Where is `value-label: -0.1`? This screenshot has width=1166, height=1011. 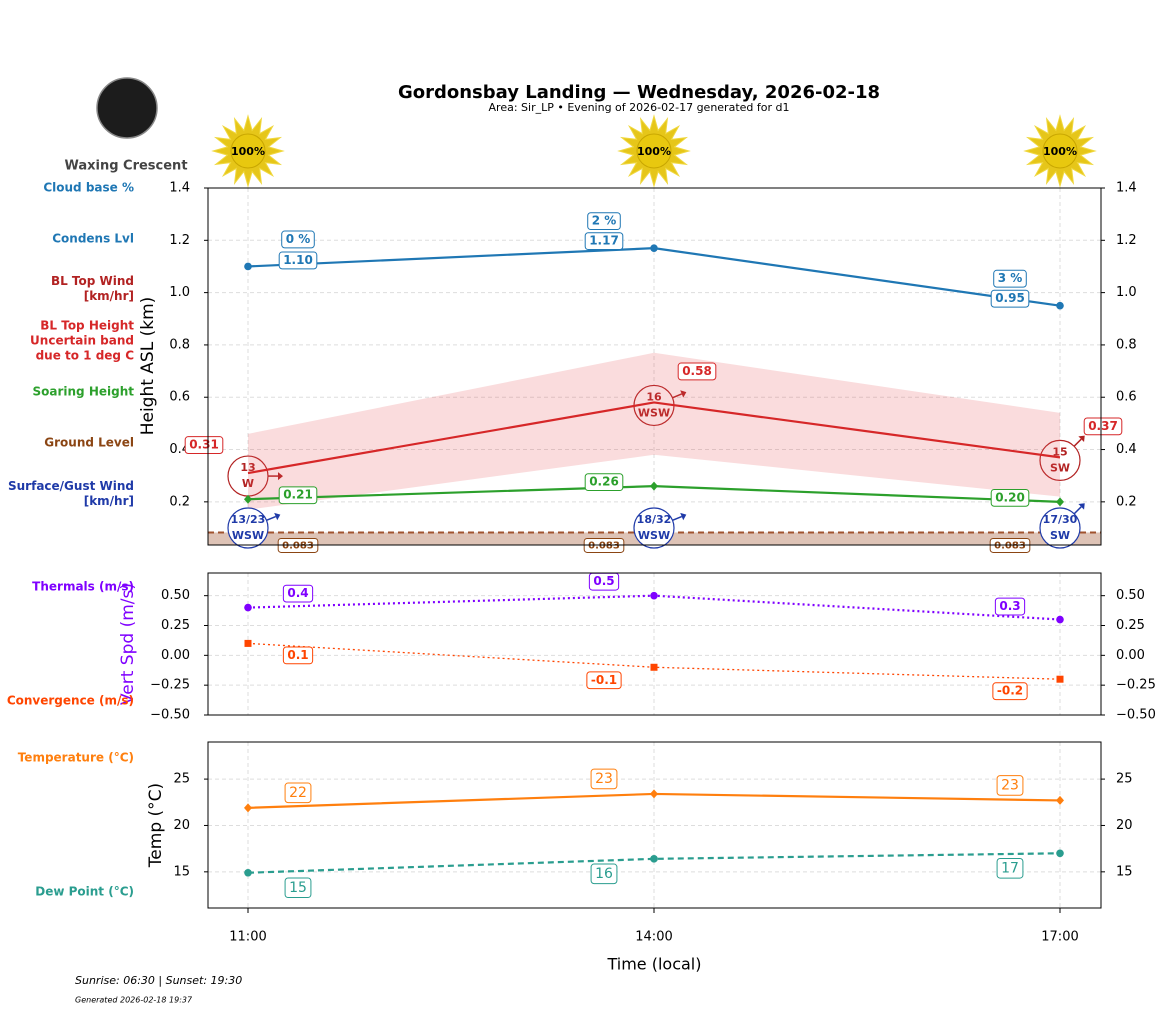
value-label: -0.1 is located at coordinates (604, 680).